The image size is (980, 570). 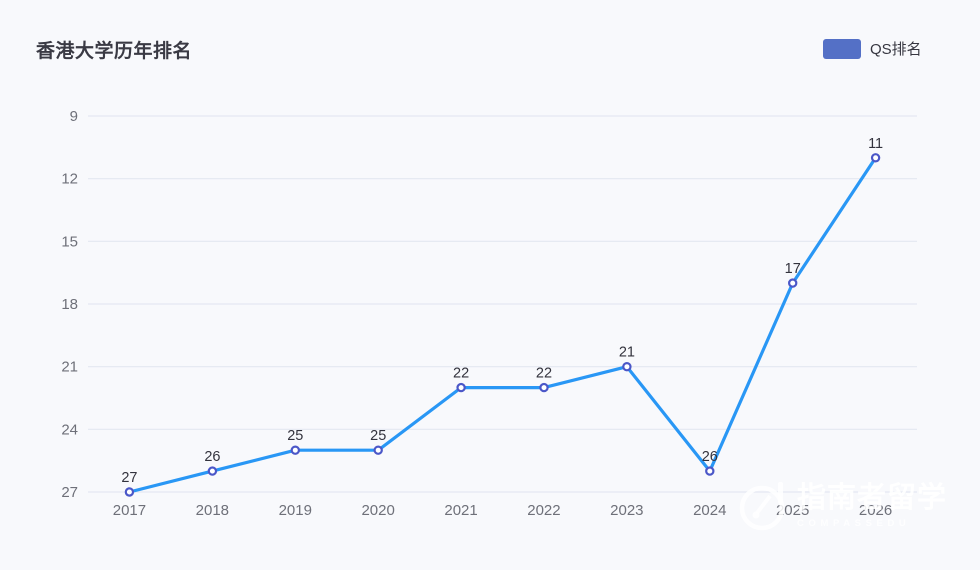 What do you see at coordinates (129, 478) in the screenshot?
I see `data-point-label: 27` at bounding box center [129, 478].